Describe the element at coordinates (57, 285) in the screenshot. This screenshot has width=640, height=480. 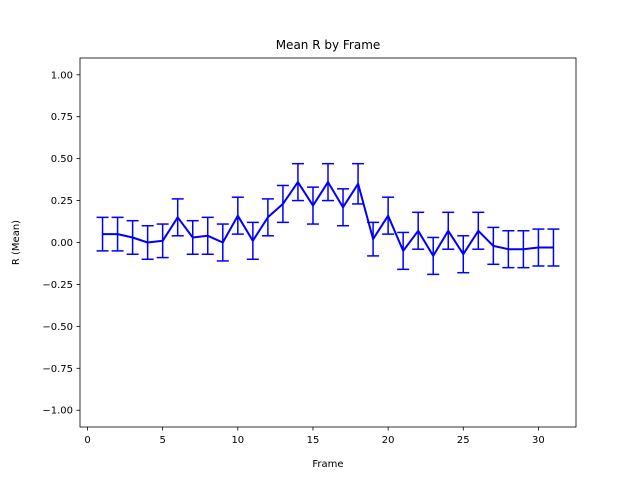
I see `y-tick-label: −0.25` at that location.